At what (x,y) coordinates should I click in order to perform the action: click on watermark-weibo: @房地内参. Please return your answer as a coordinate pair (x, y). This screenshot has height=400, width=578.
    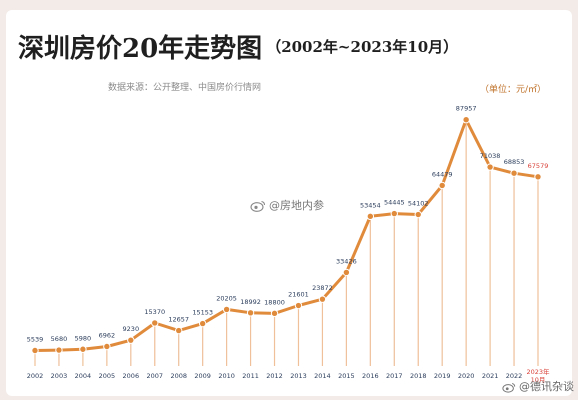
    Looking at the image, I should click on (287, 205).